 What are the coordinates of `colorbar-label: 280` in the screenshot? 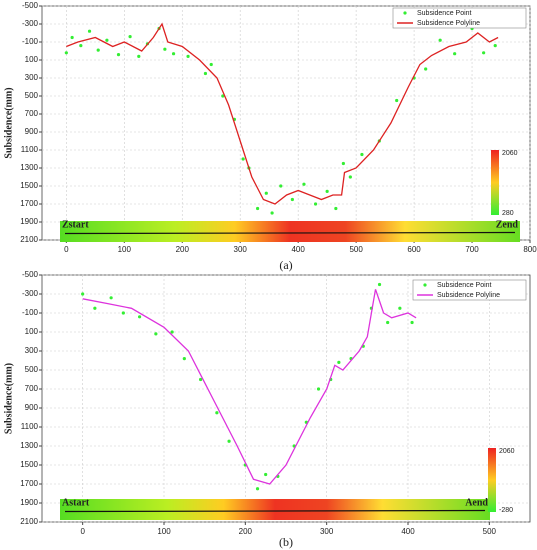 It's located at (508, 213).